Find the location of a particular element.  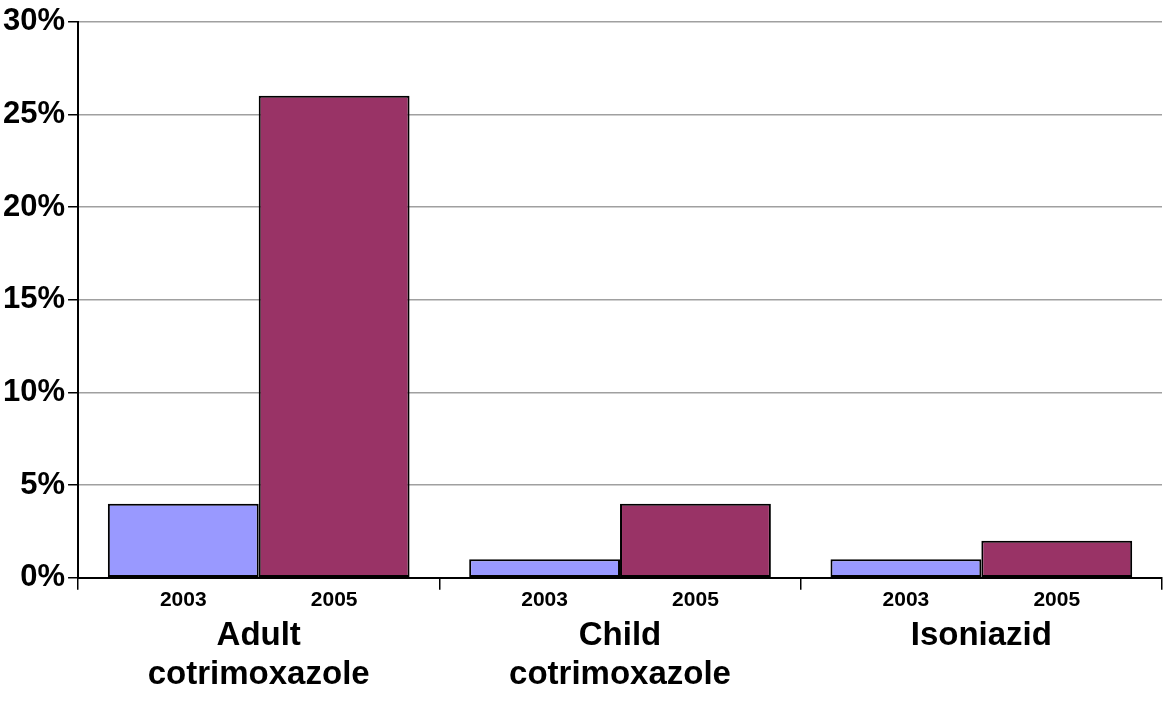

y-tick-label: 20% is located at coordinates (34, 205).